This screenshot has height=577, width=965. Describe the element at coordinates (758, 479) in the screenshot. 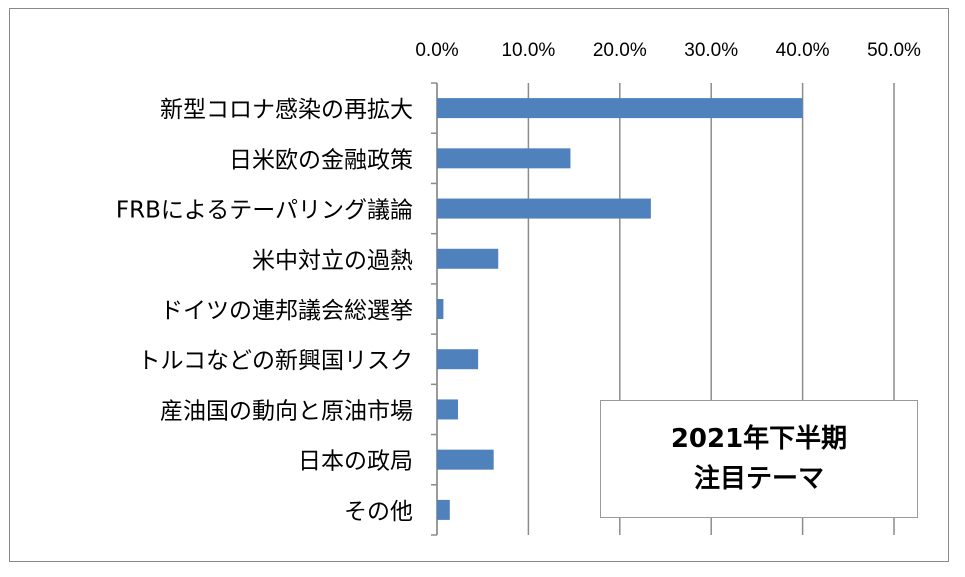

I see `chart-title-line-2: 注目テーマ` at that location.